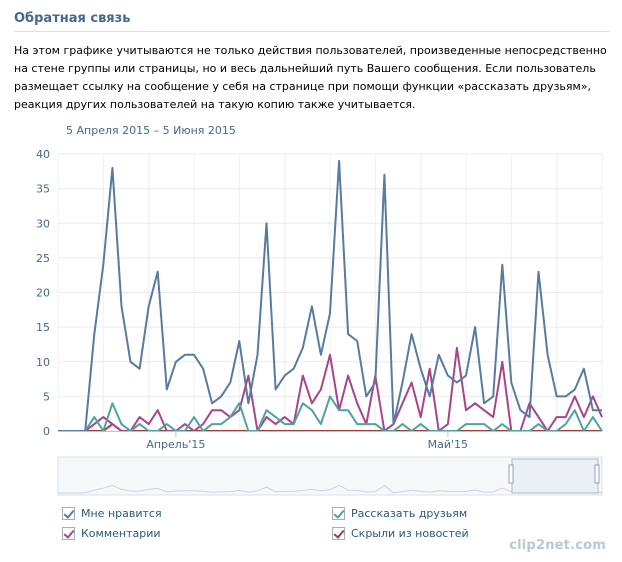  I want to click on legend-item-likes: Мне нравится, so click(112, 513).